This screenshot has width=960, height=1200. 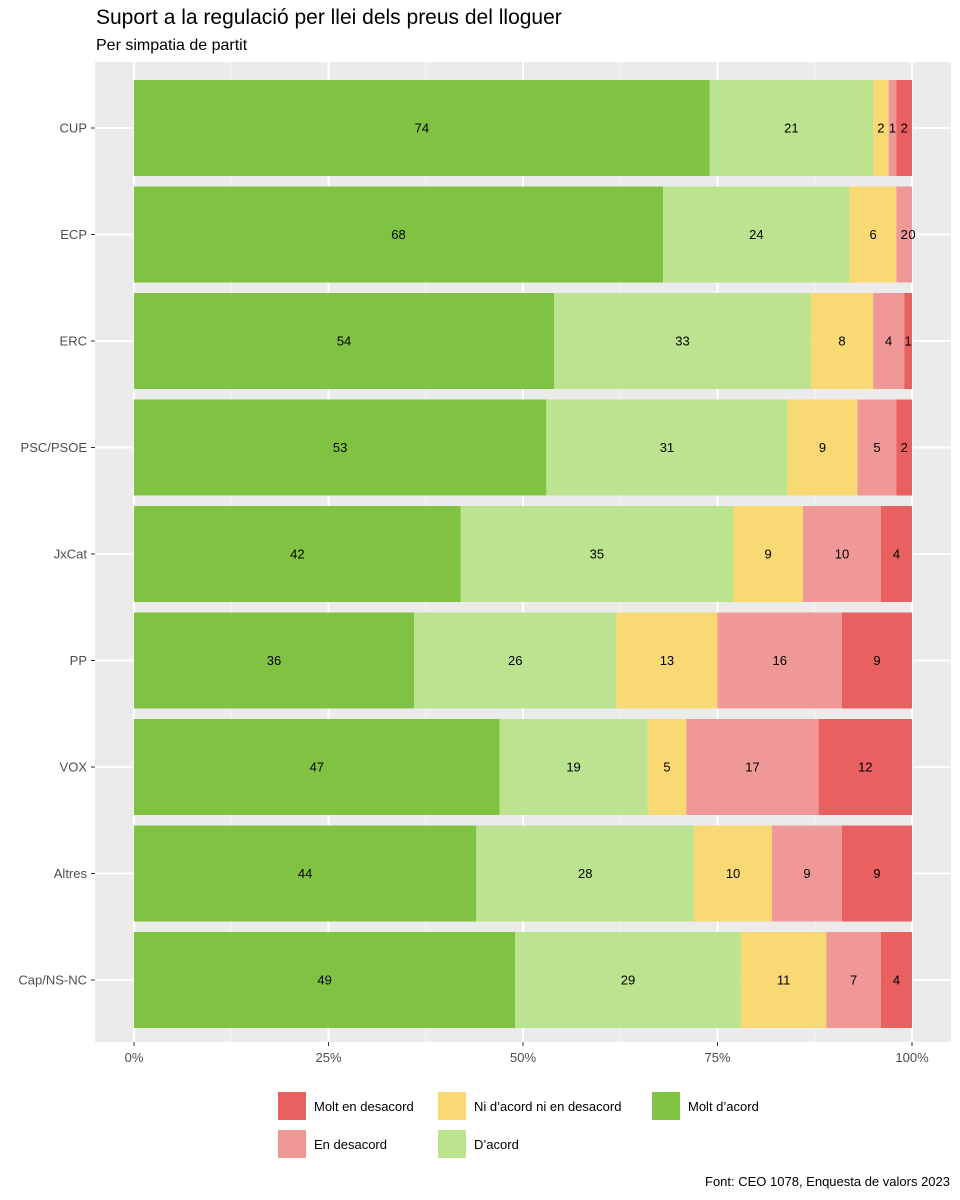 I want to click on data-label: 16, so click(x=780, y=660).